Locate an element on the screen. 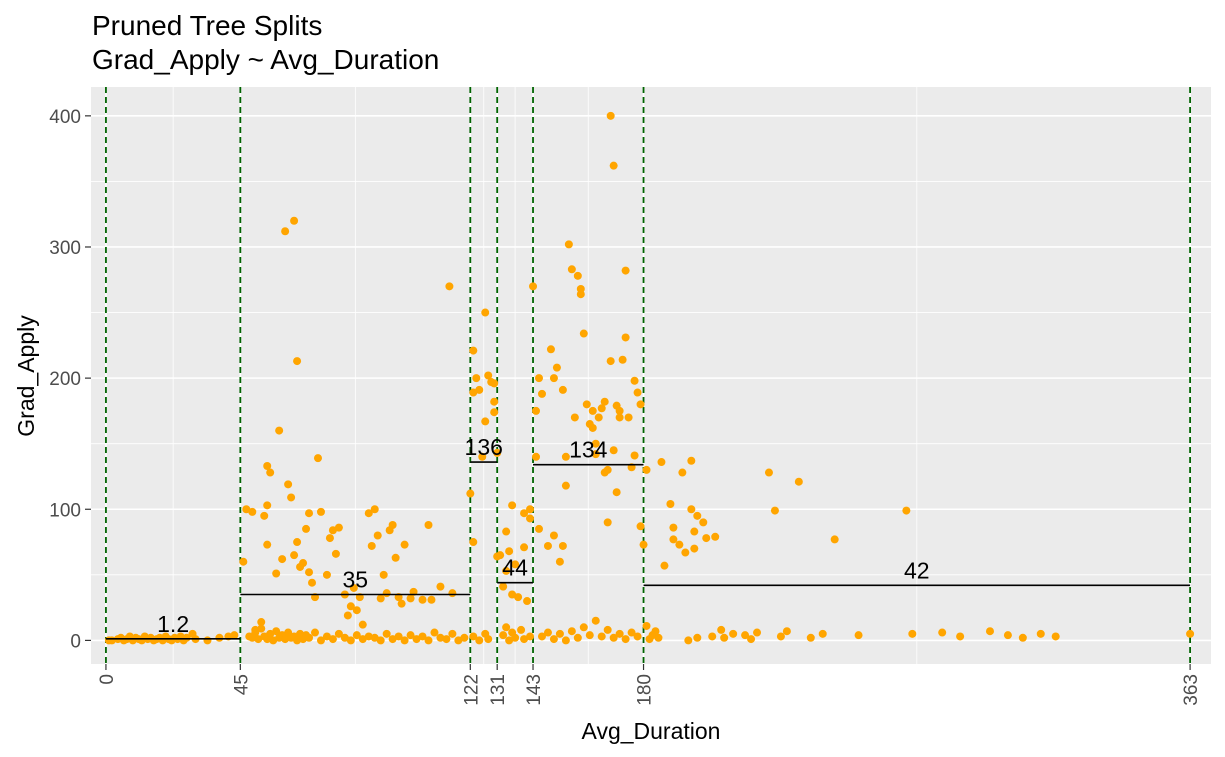 This screenshot has height=757, width=1225. x-tick-label: 143 is located at coordinates (534, 690).